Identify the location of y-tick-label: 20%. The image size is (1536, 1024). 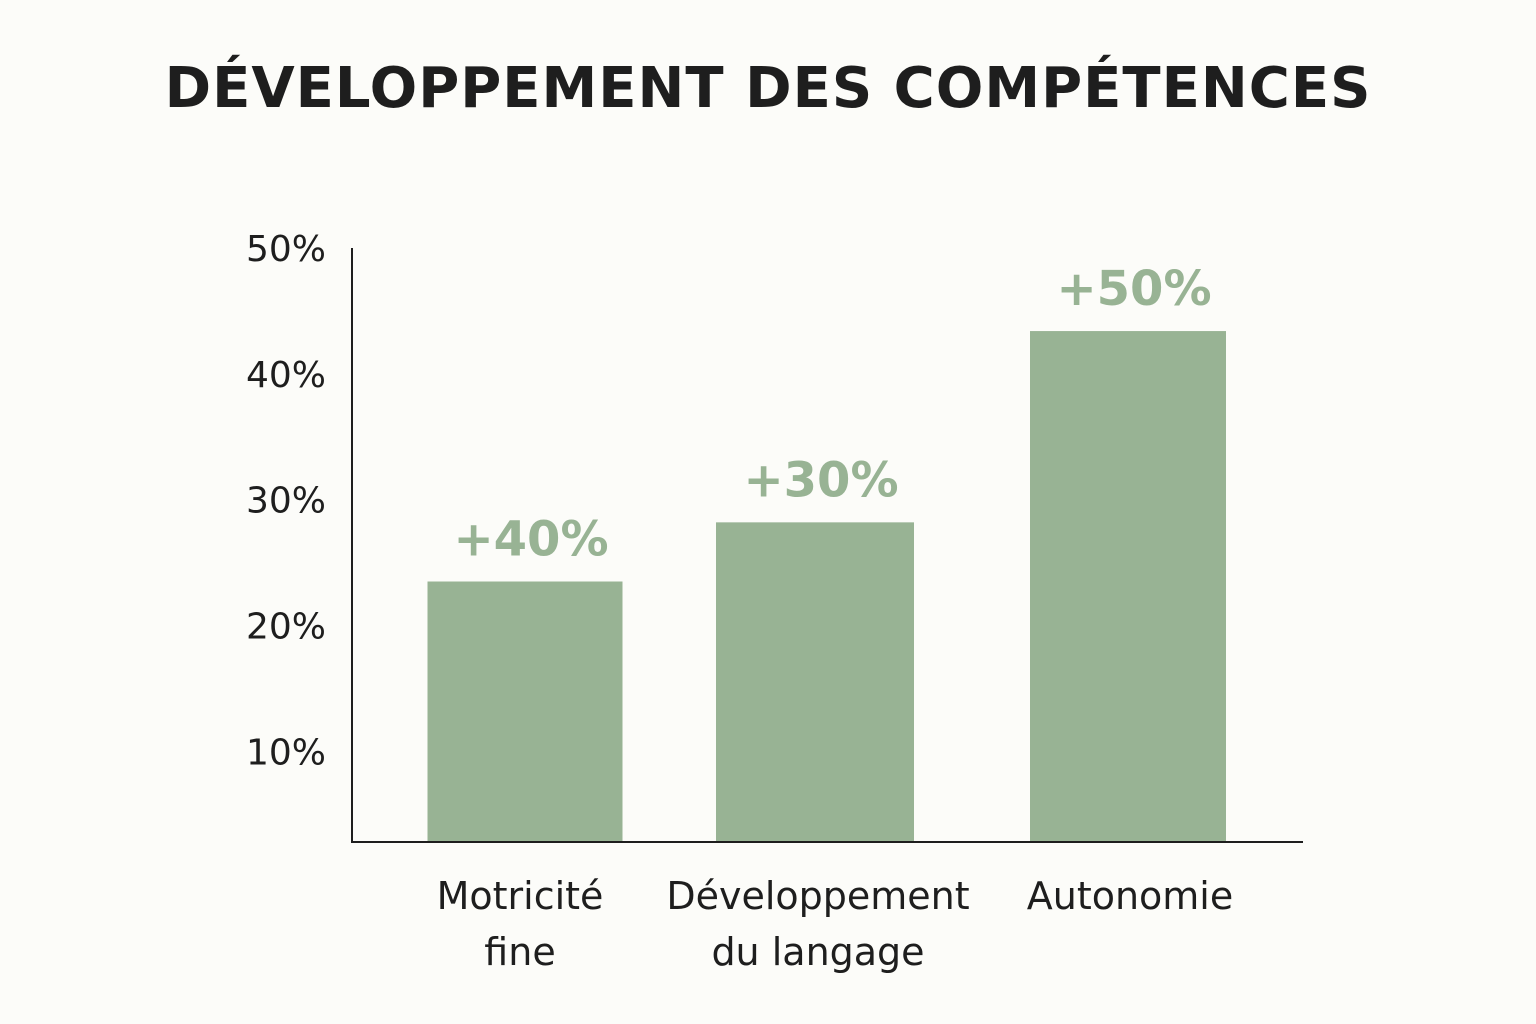
(286, 627).